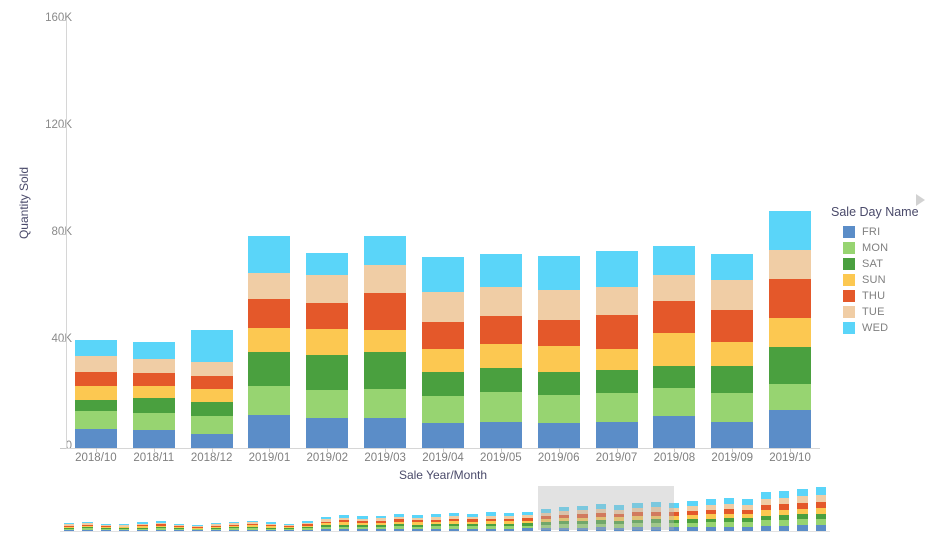  What do you see at coordinates (883, 280) in the screenshot?
I see `legend-item-sun: SUN` at bounding box center [883, 280].